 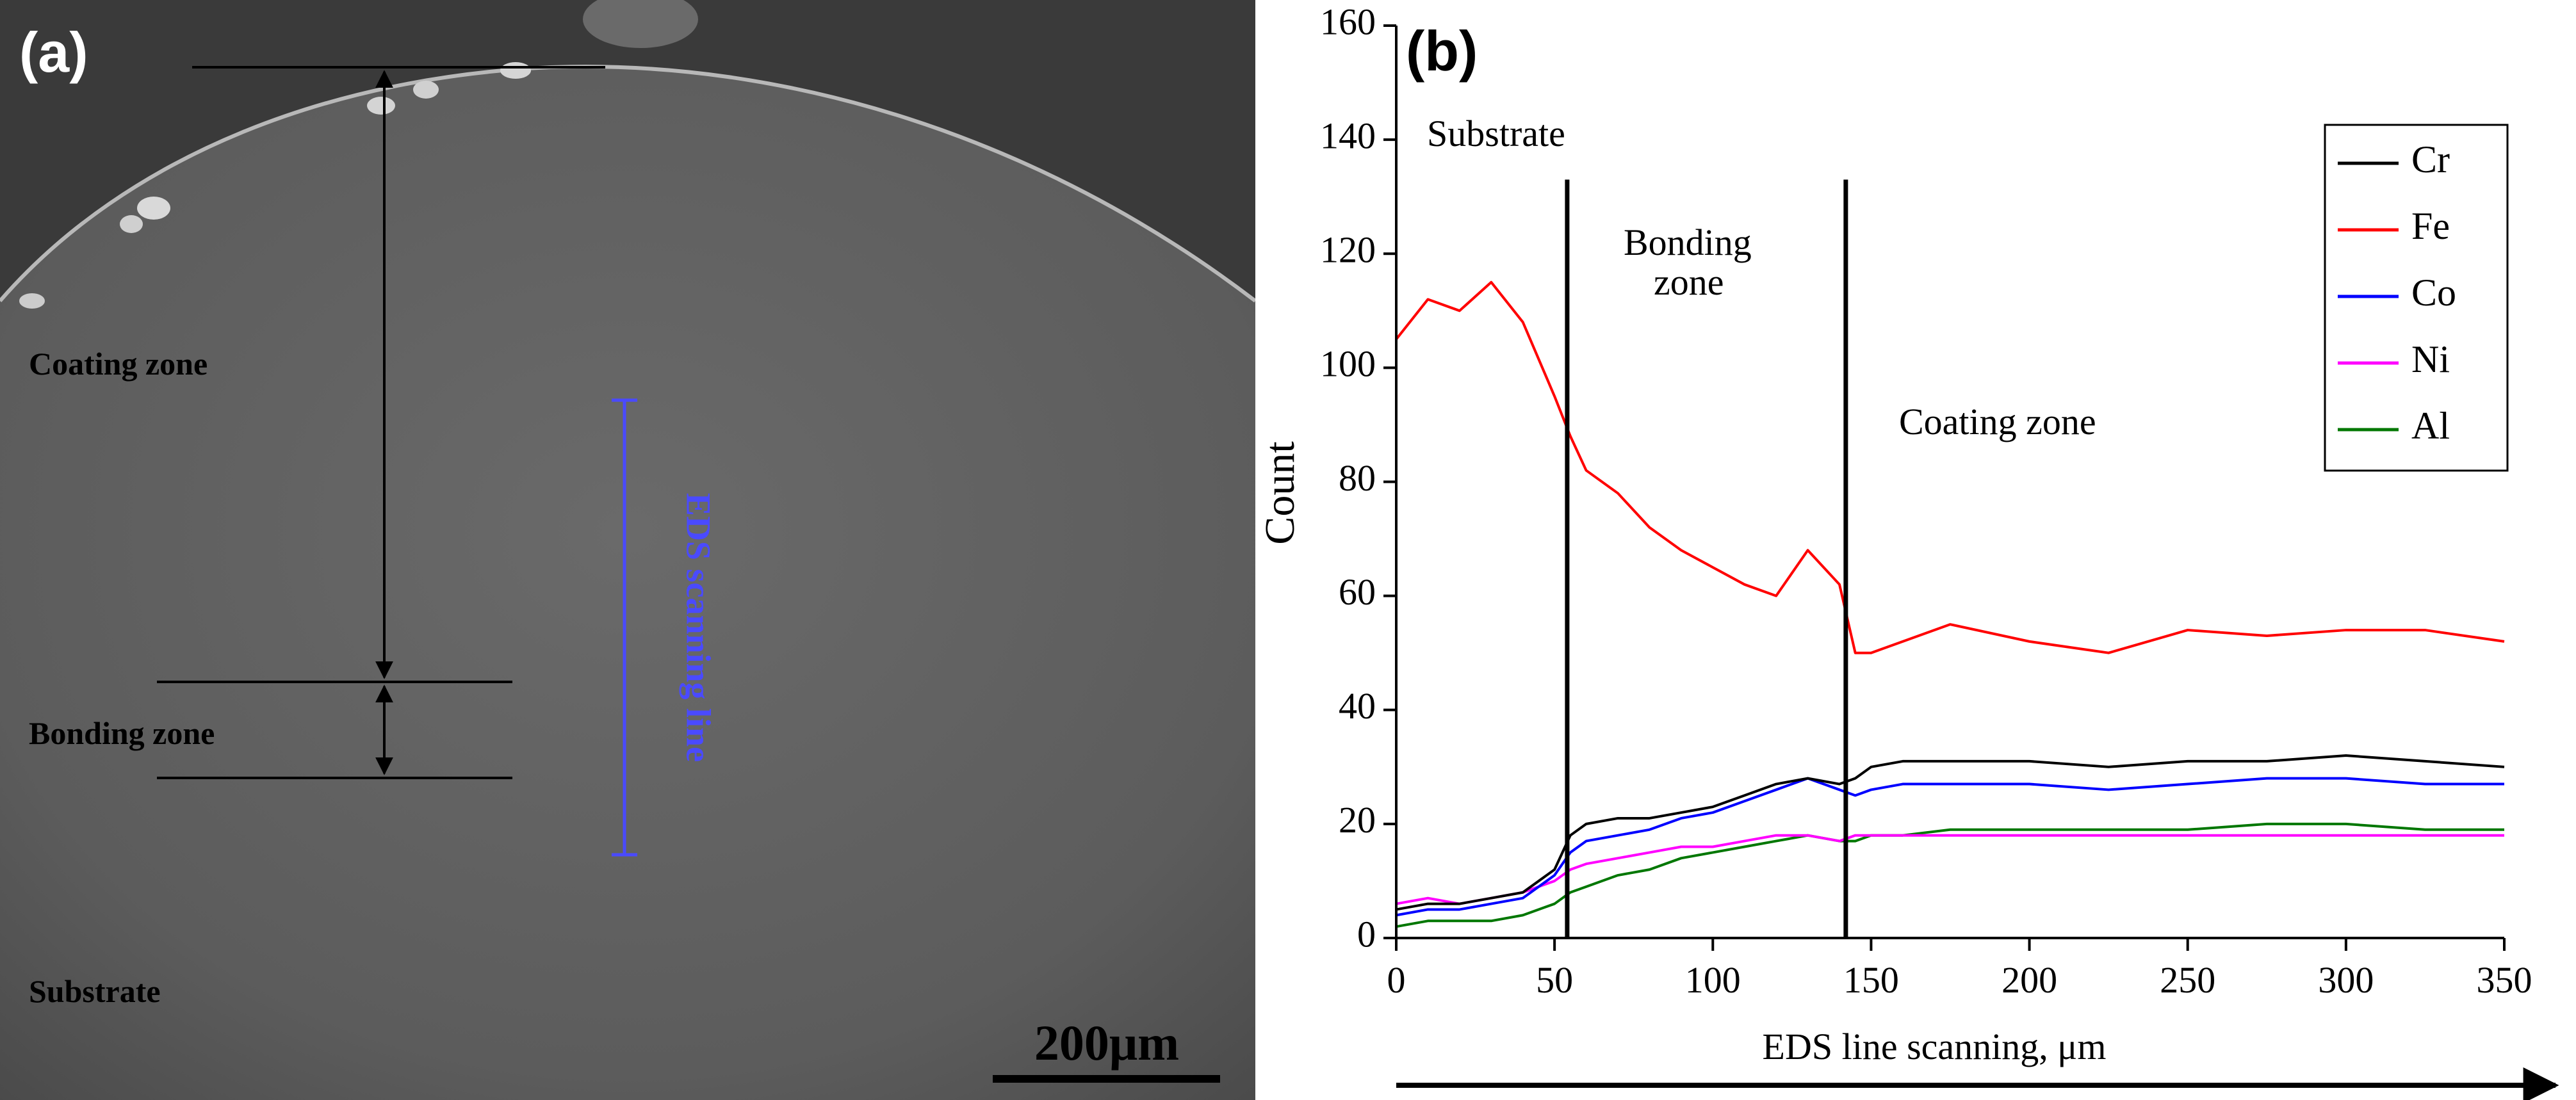 I want to click on y-axis-title: Count, so click(x=1280, y=492).